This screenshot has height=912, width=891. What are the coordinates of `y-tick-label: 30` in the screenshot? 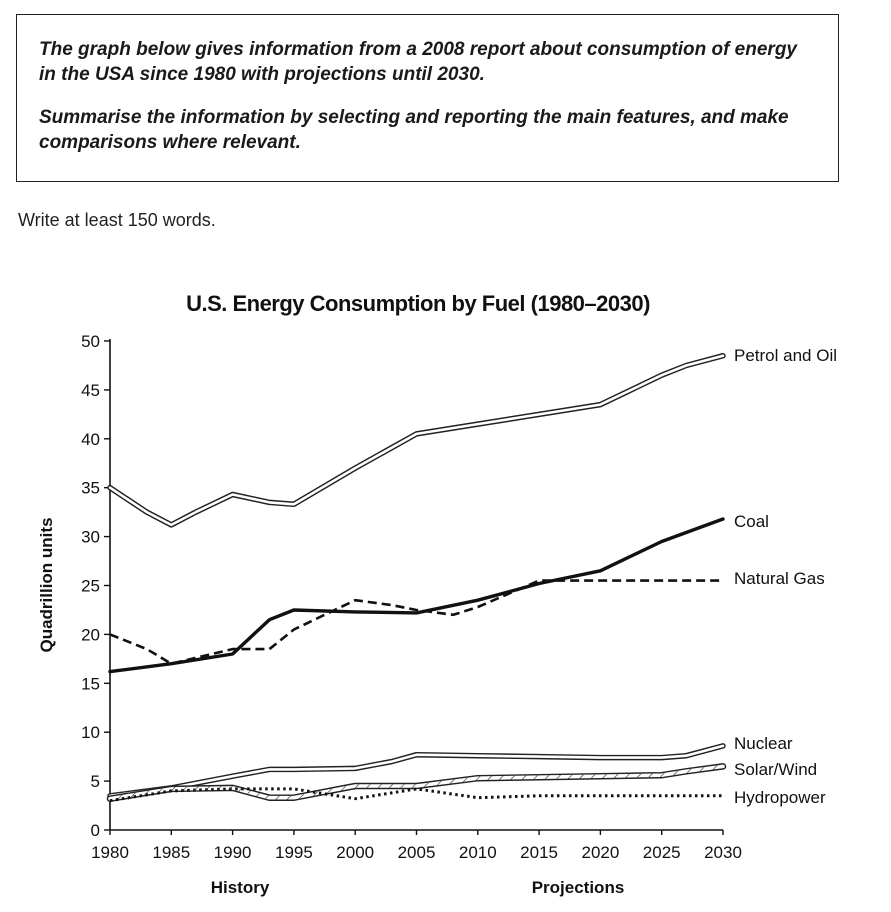 It's located at (90, 537).